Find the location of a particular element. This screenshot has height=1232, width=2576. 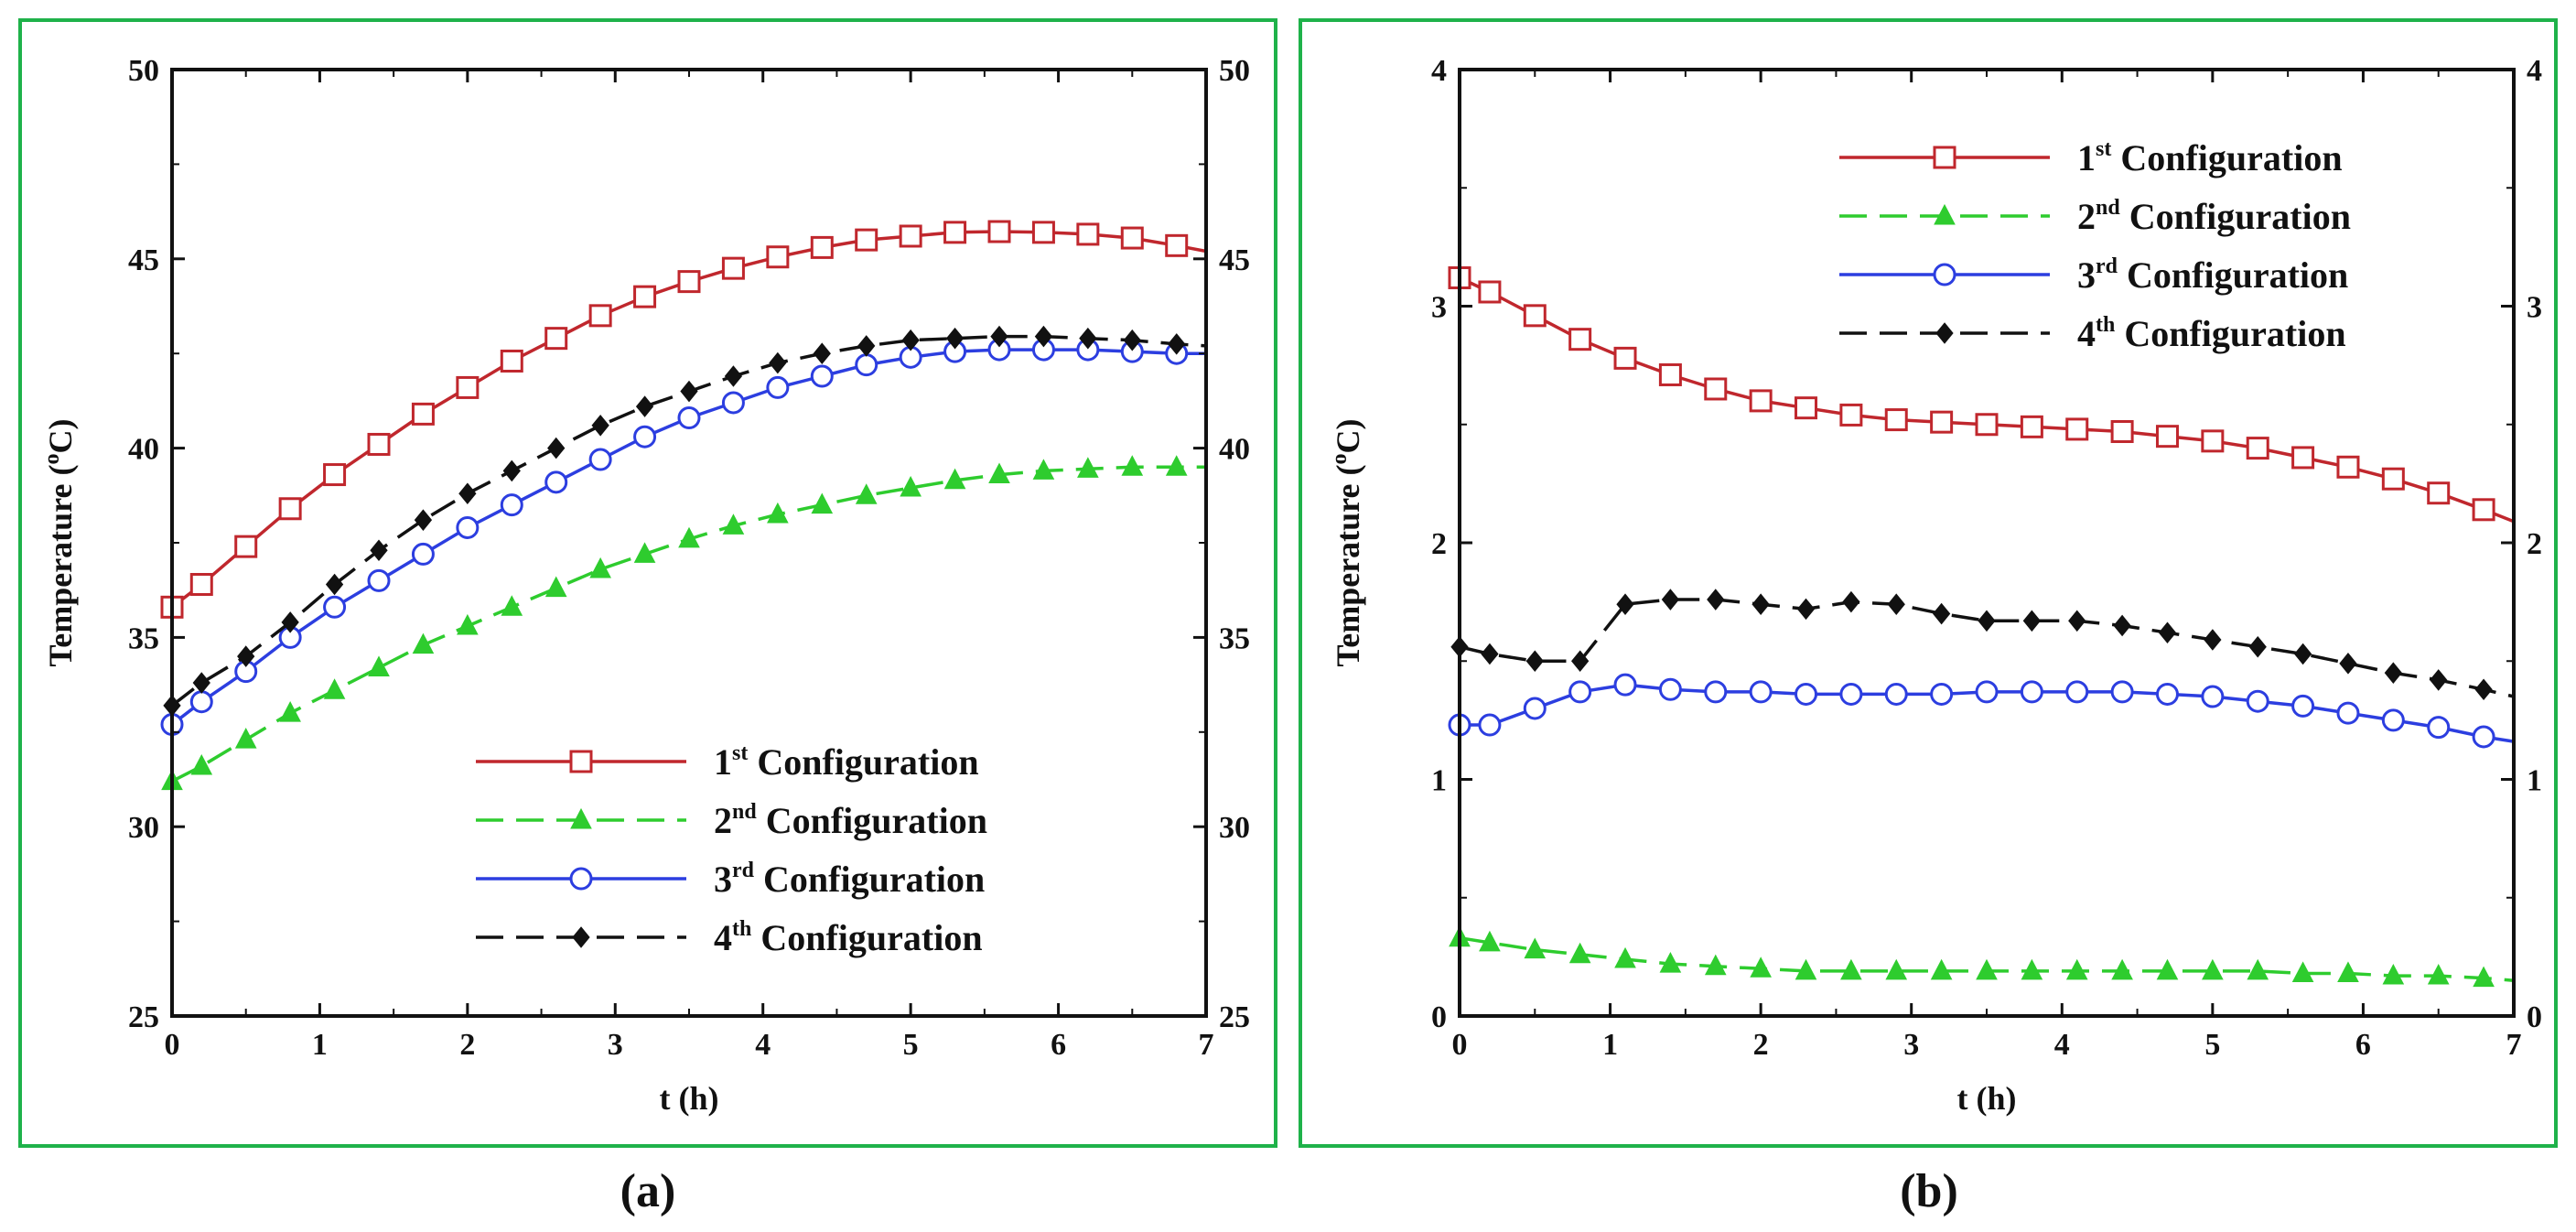

y-tick-label-right: 1 is located at coordinates (2534, 781).